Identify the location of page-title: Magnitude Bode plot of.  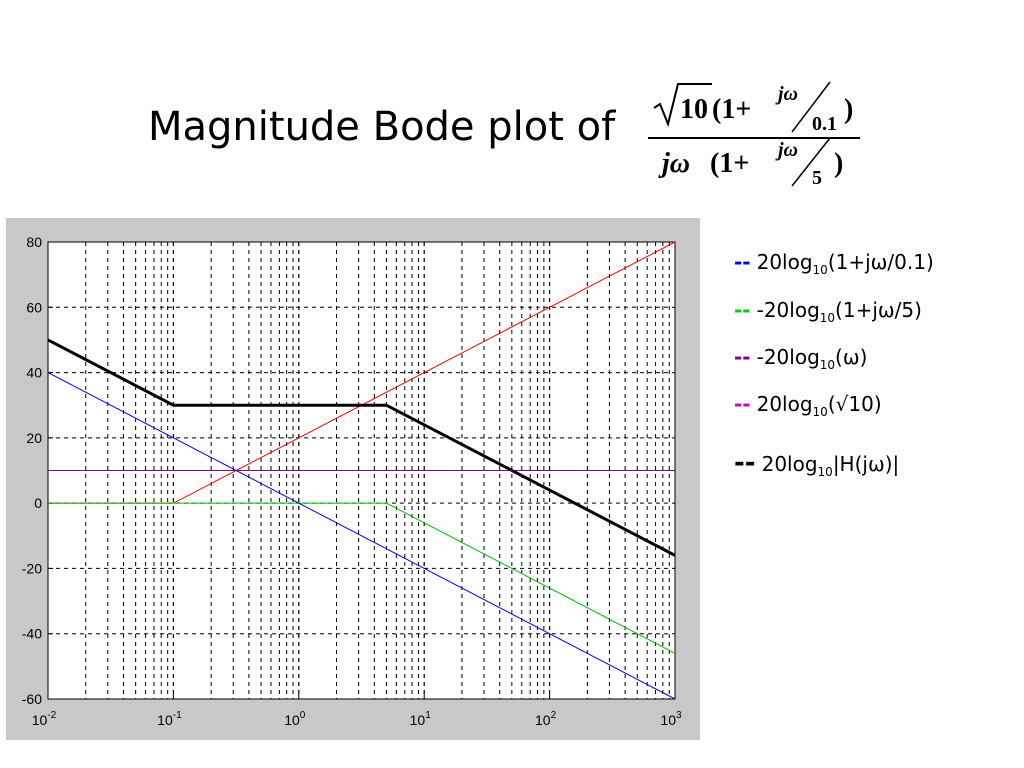
(382, 127).